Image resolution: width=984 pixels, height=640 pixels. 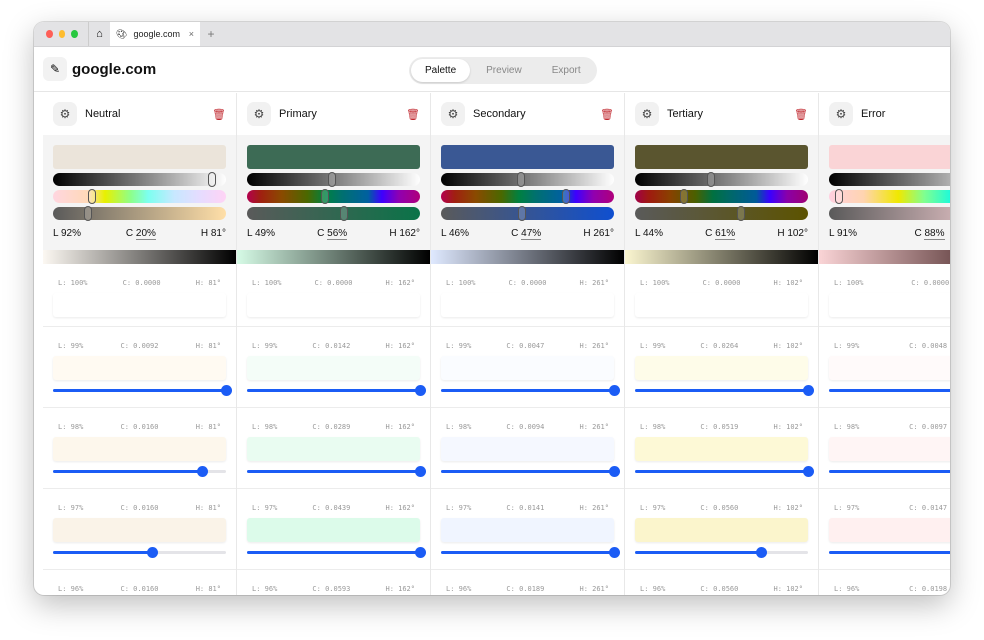 I want to click on minimize-window-button, so click(x=62, y=34).